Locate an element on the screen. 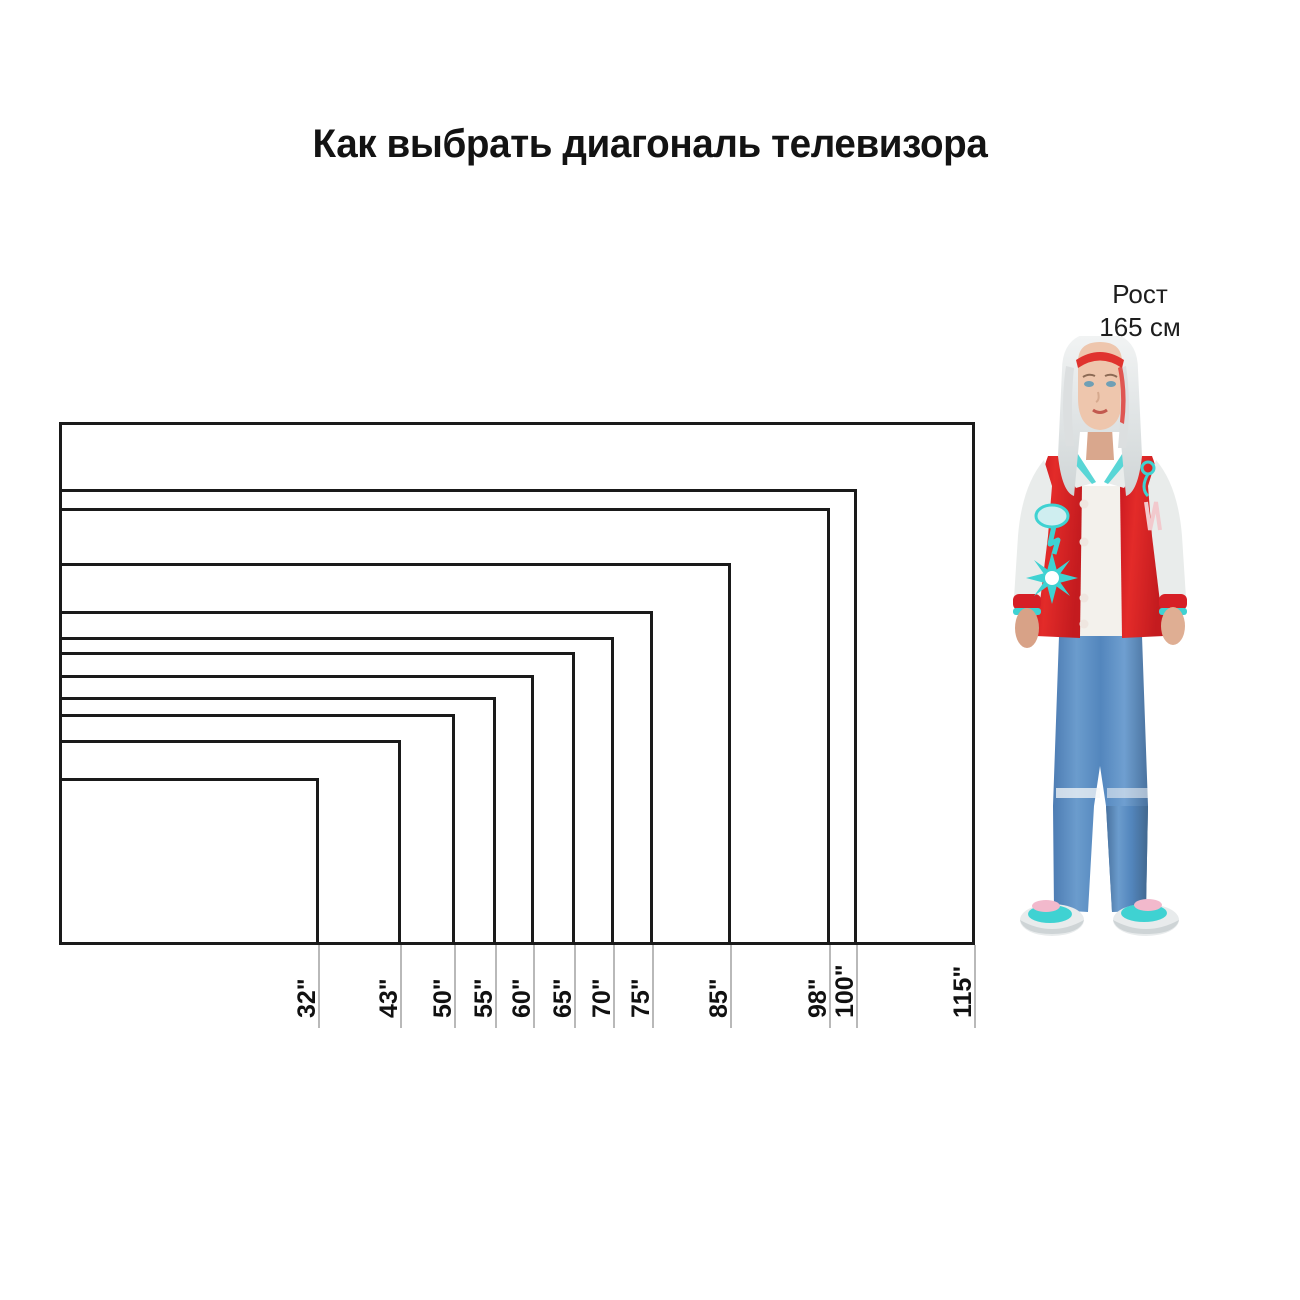 This screenshot has width=1300, height=1300. right-hand is located at coordinates (1173, 626).